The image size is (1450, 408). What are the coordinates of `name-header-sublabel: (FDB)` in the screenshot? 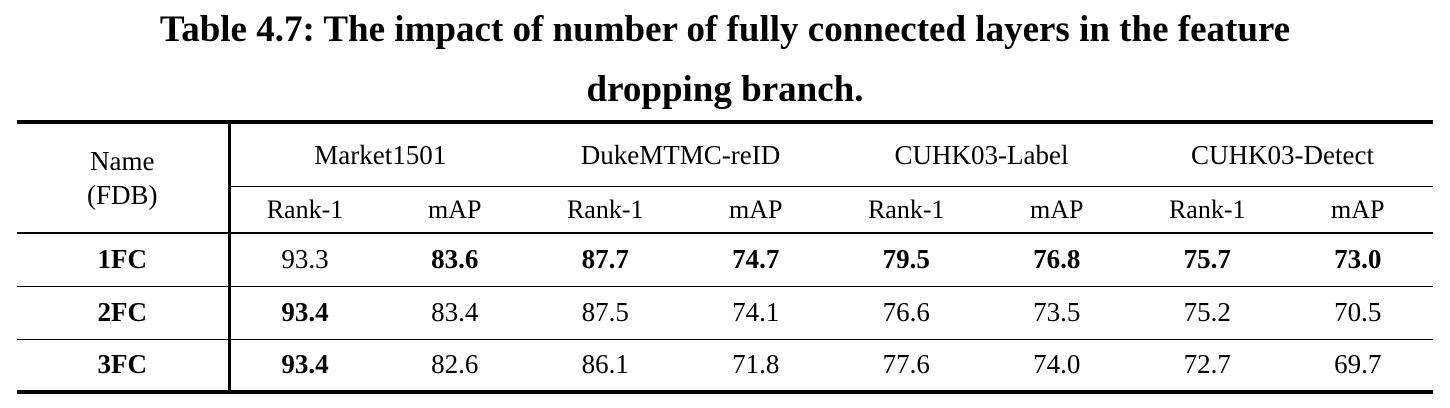 It's located at (122, 195).